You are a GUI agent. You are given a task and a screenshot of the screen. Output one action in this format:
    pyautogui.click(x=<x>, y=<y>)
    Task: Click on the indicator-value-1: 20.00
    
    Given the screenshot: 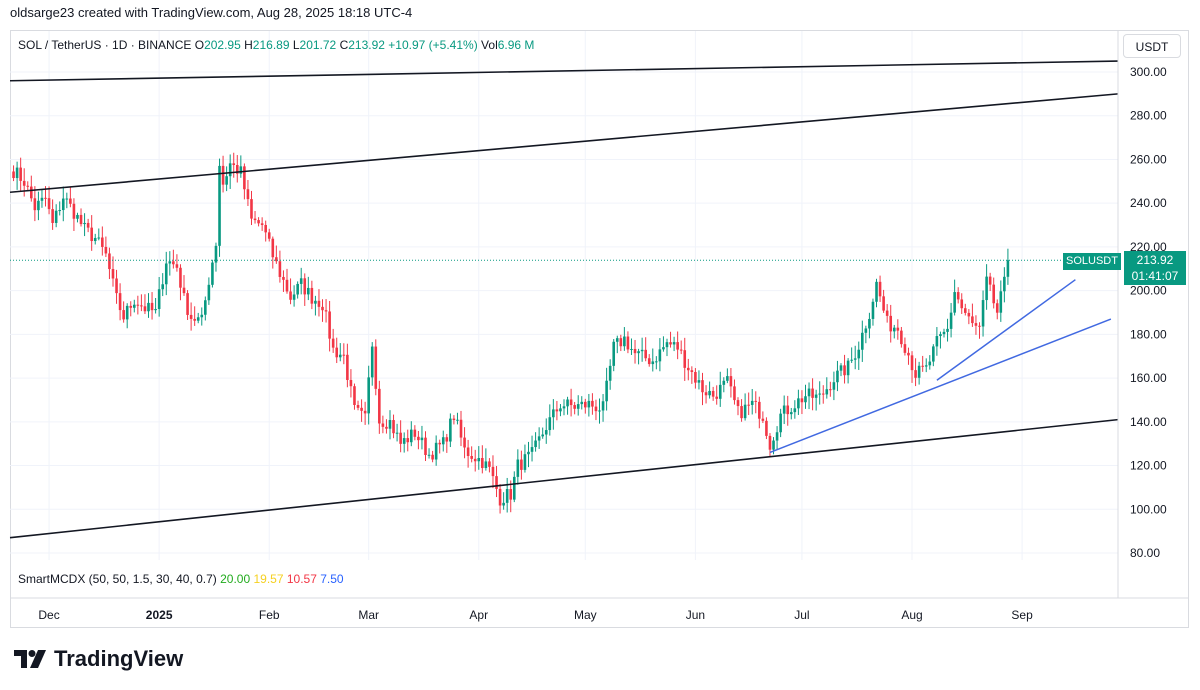 What is the action you would take?
    pyautogui.click(x=235, y=579)
    